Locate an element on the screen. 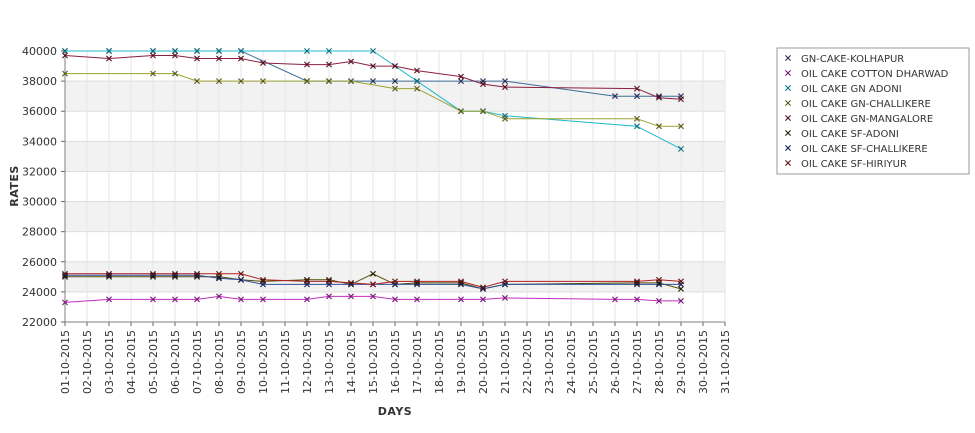 This screenshot has height=433, width=975. x-tick-label: 03-10-2015 is located at coordinates (109, 362).